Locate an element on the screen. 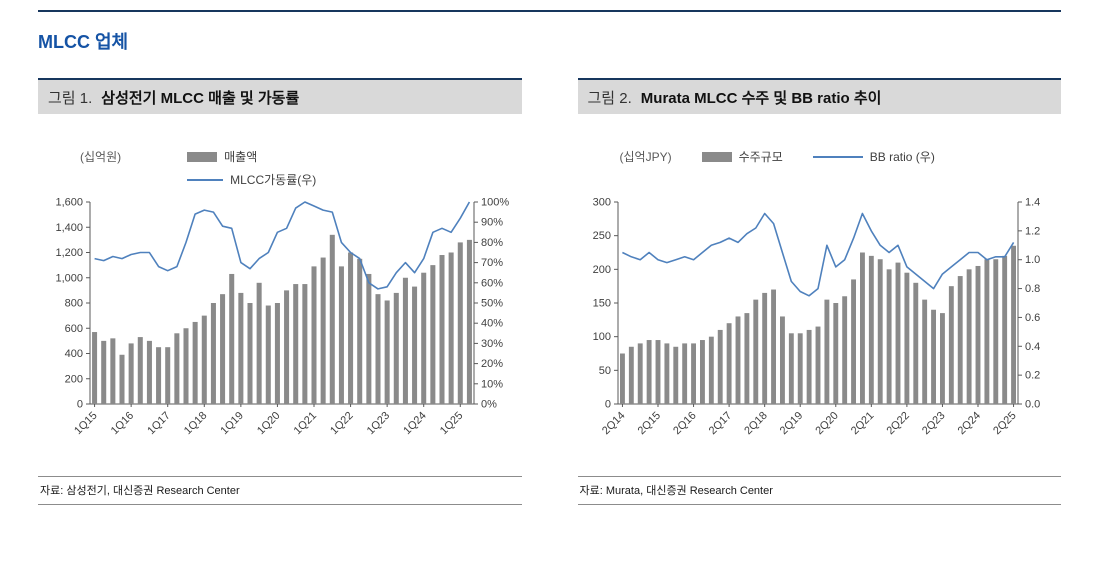 This screenshot has height=565, width=1099. svg-text: 1Q20 is located at coordinates (269, 424).